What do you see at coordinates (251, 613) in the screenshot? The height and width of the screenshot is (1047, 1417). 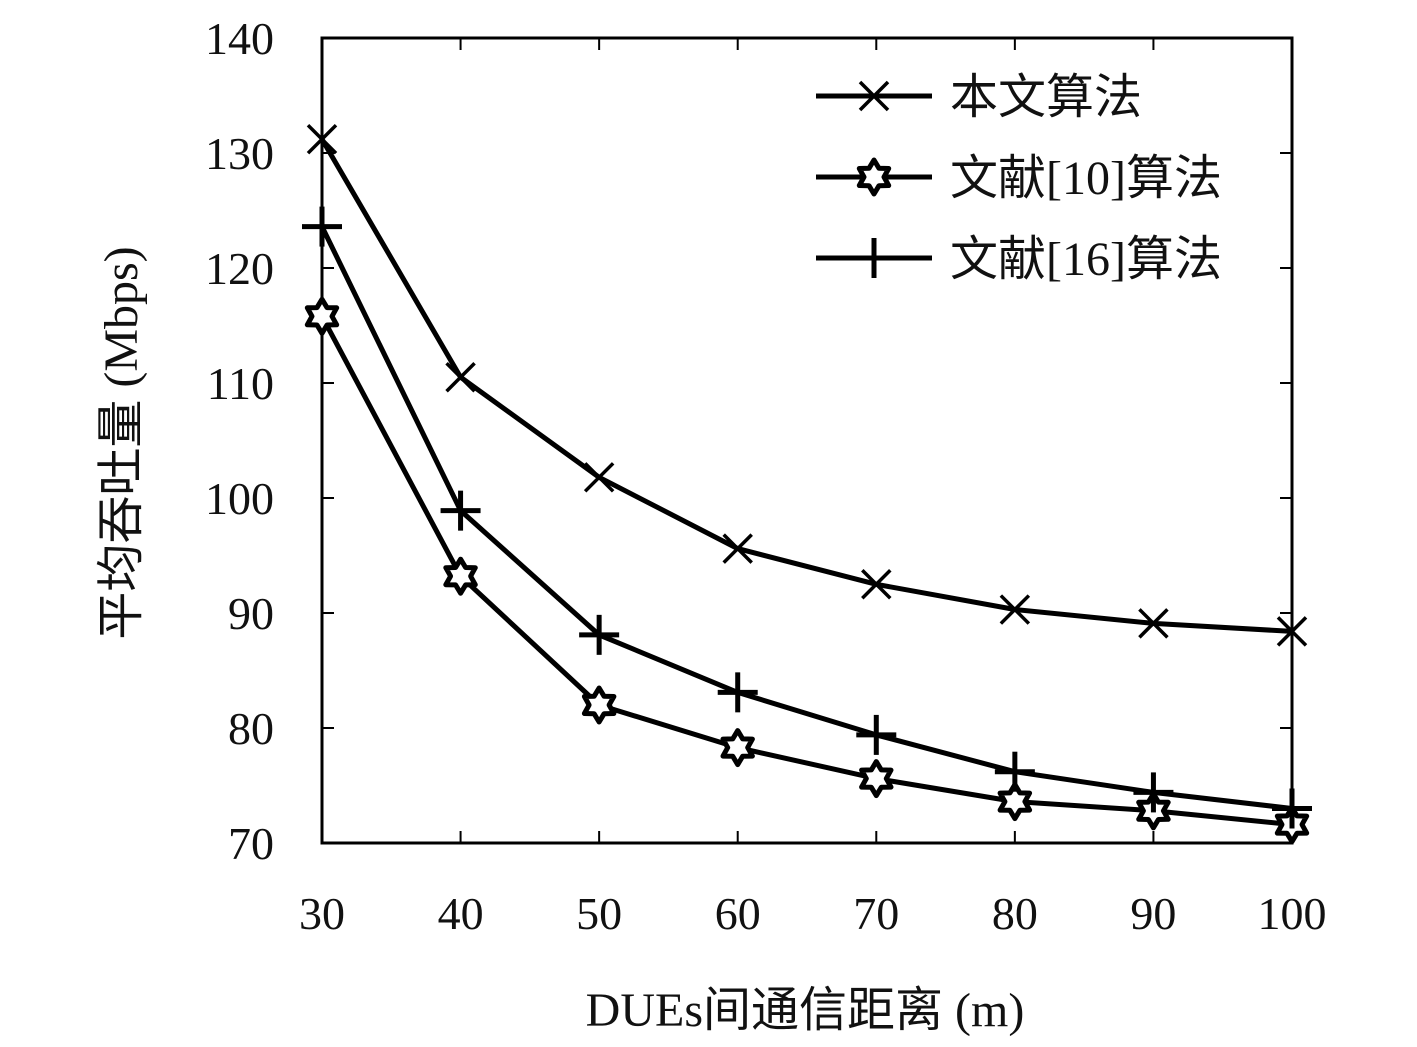 I see `y-tick-label: 90` at bounding box center [251, 613].